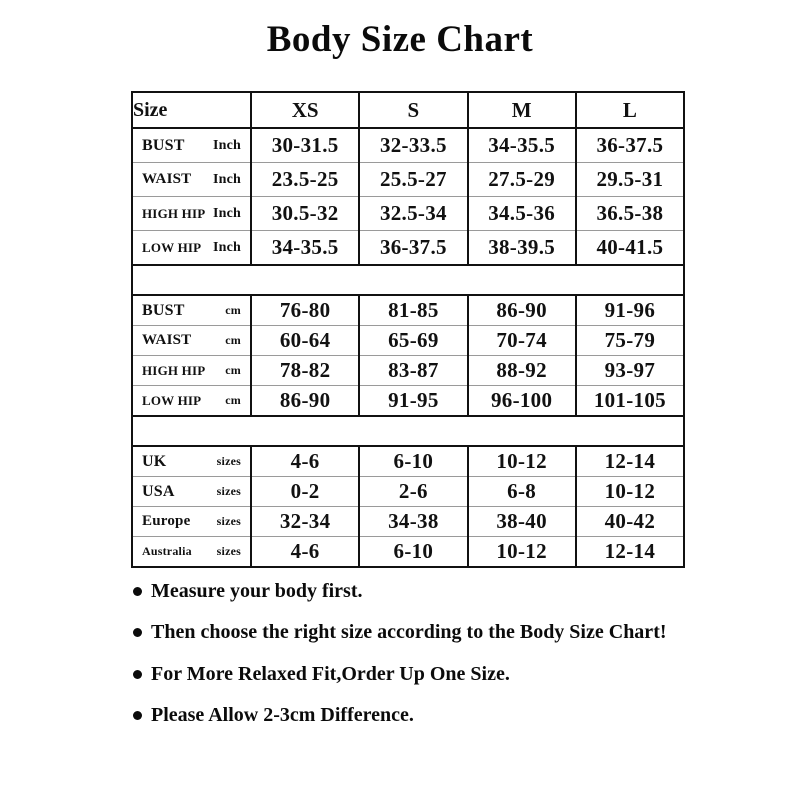  I want to click on cell-usa-m: 6-8, so click(521, 491).